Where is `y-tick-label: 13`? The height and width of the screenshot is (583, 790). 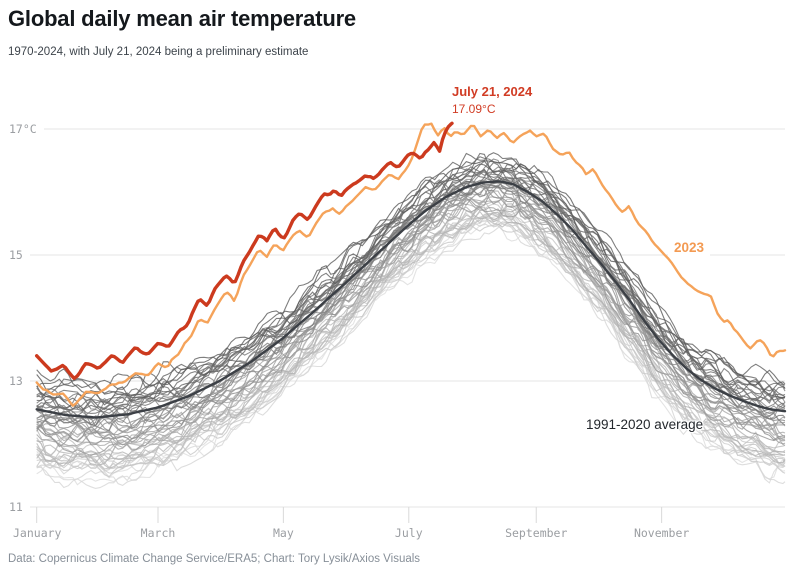
y-tick-label: 13 is located at coordinates (16, 381).